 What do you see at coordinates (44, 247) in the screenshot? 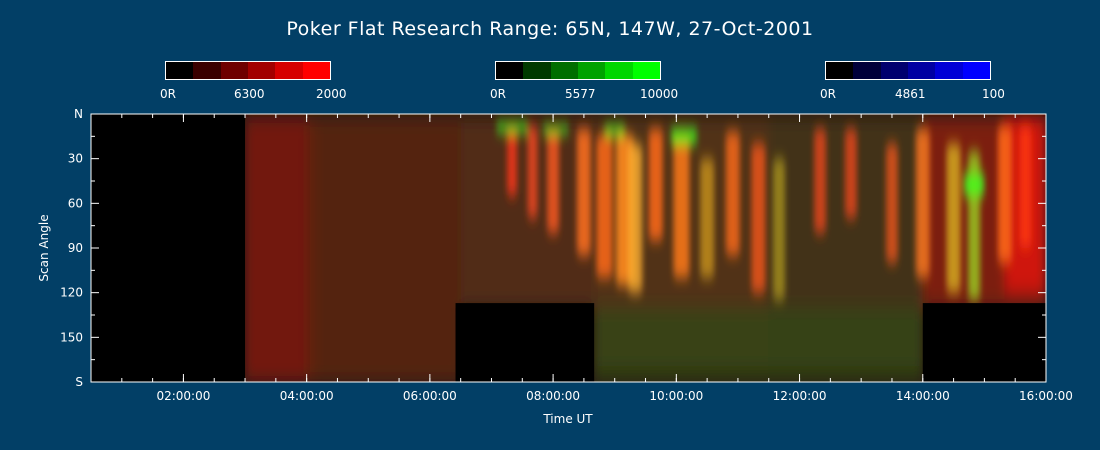
I see `y-axis-label: Scan Angle` at bounding box center [44, 247].